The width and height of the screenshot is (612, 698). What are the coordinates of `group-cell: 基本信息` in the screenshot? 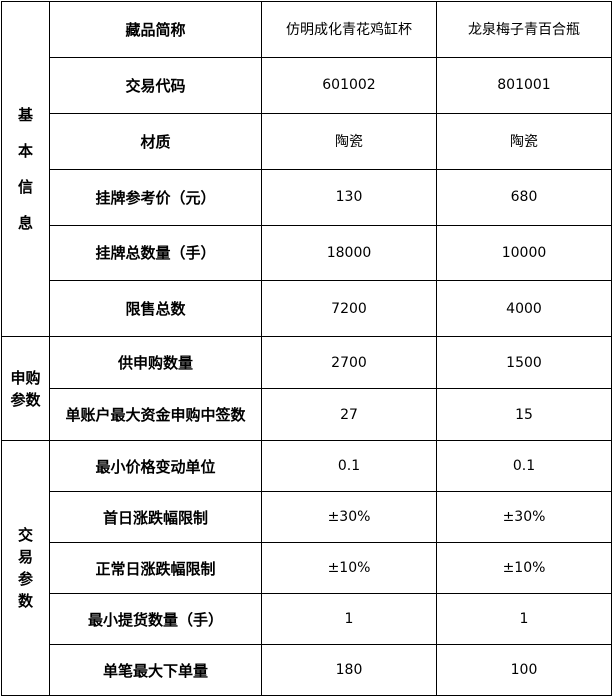 It's located at (25, 169).